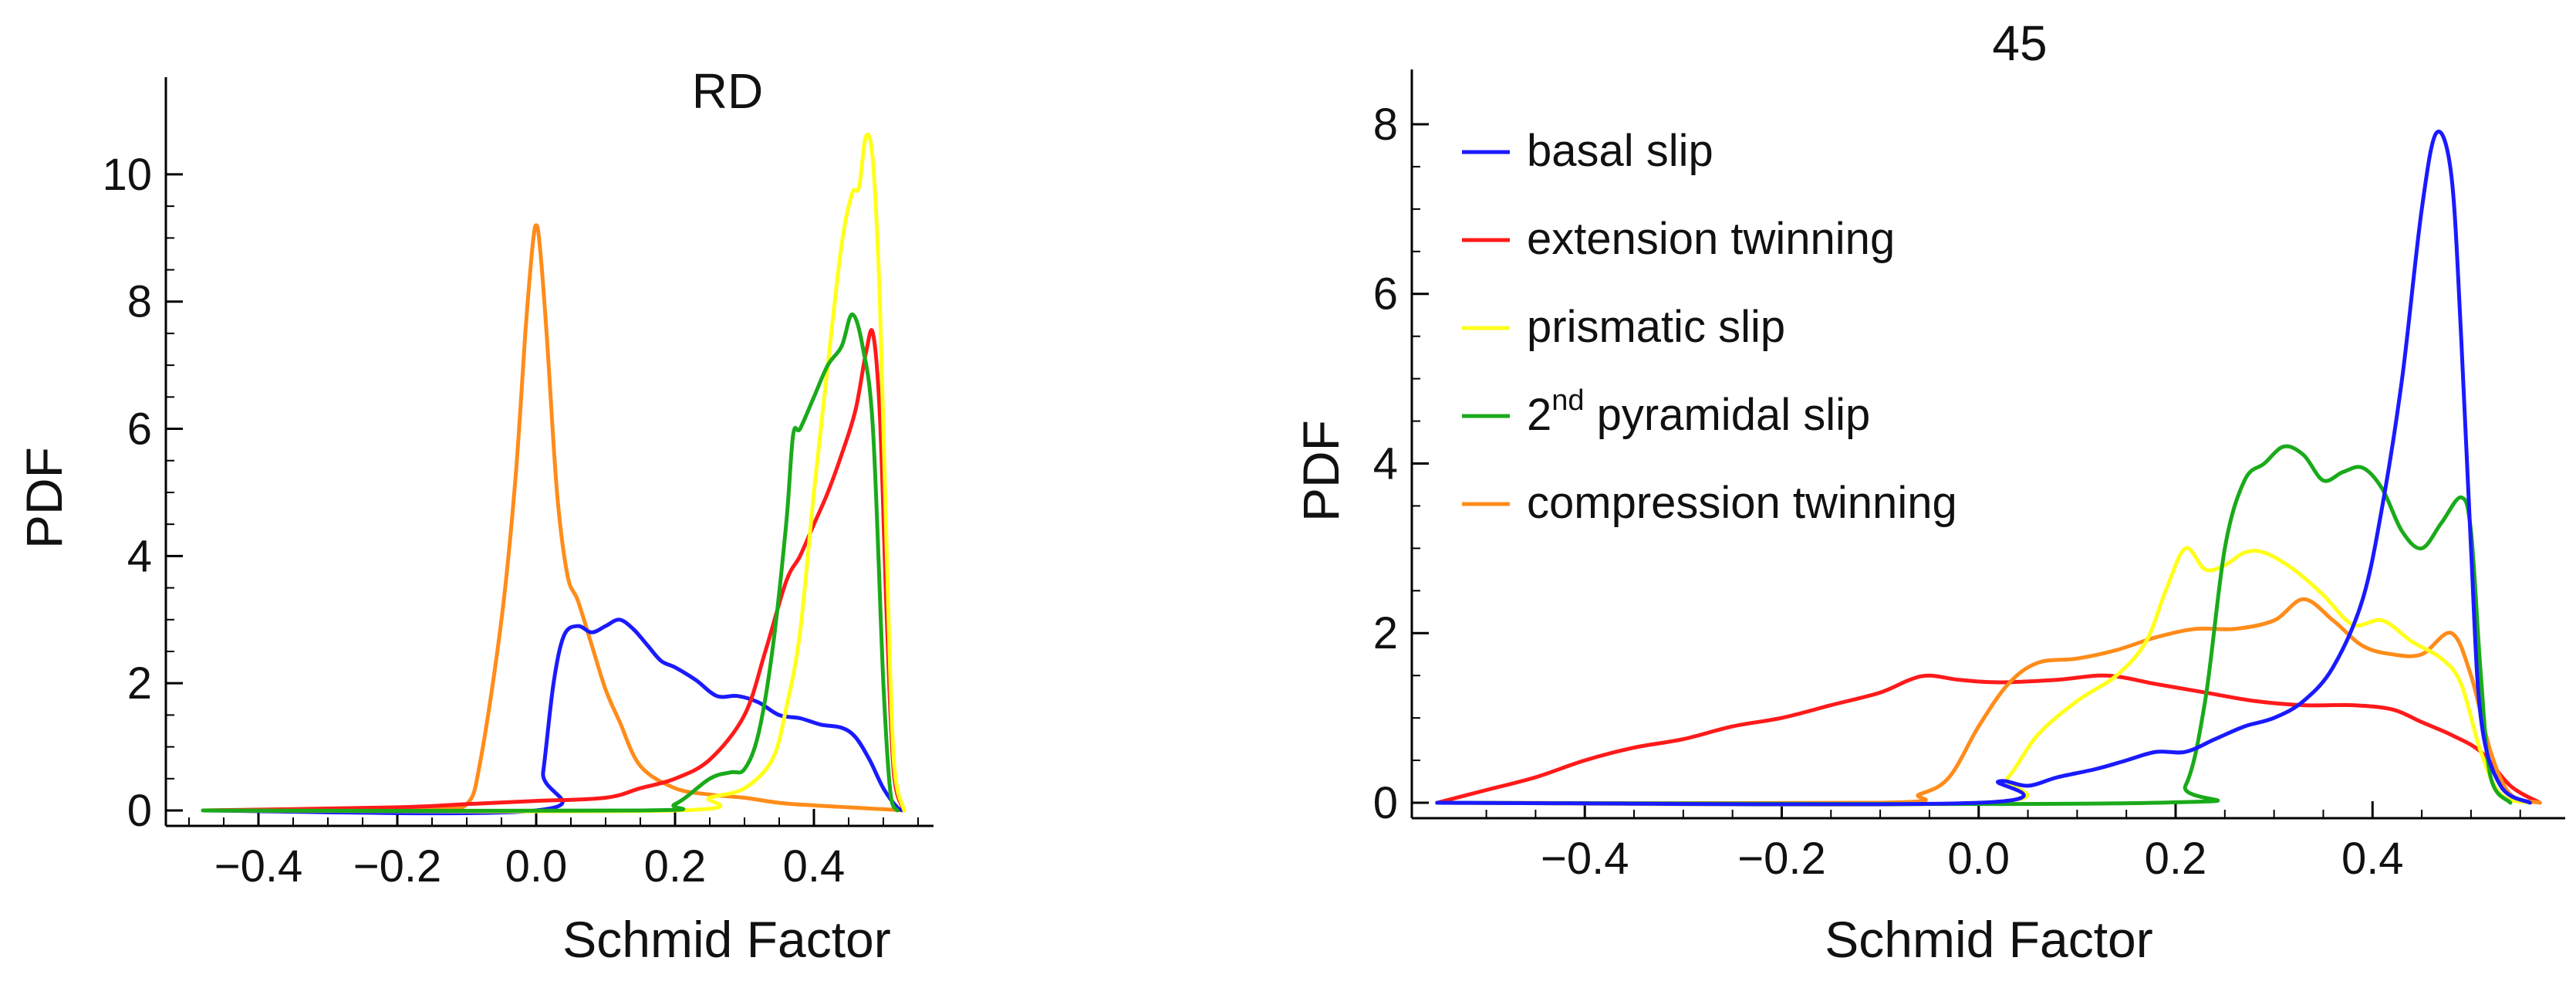  I want to click on chart-45-y-tick-label: 2, so click(1385, 633).